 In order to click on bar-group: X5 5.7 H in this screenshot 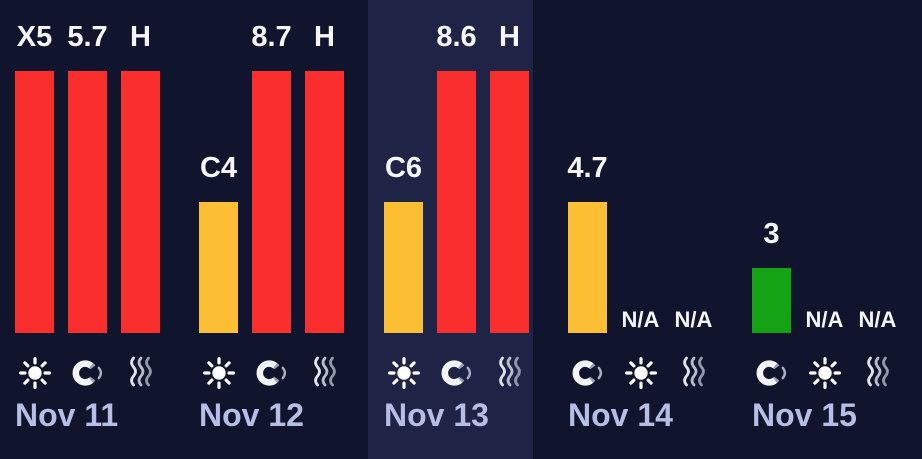, I will do `click(87, 166)`.